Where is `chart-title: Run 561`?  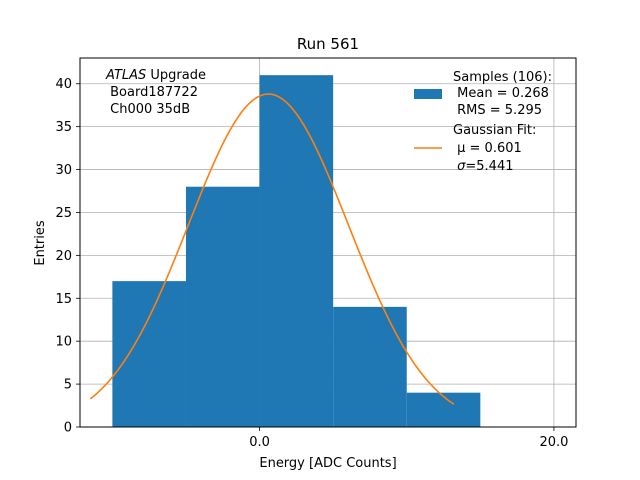 chart-title: Run 561 is located at coordinates (328, 44).